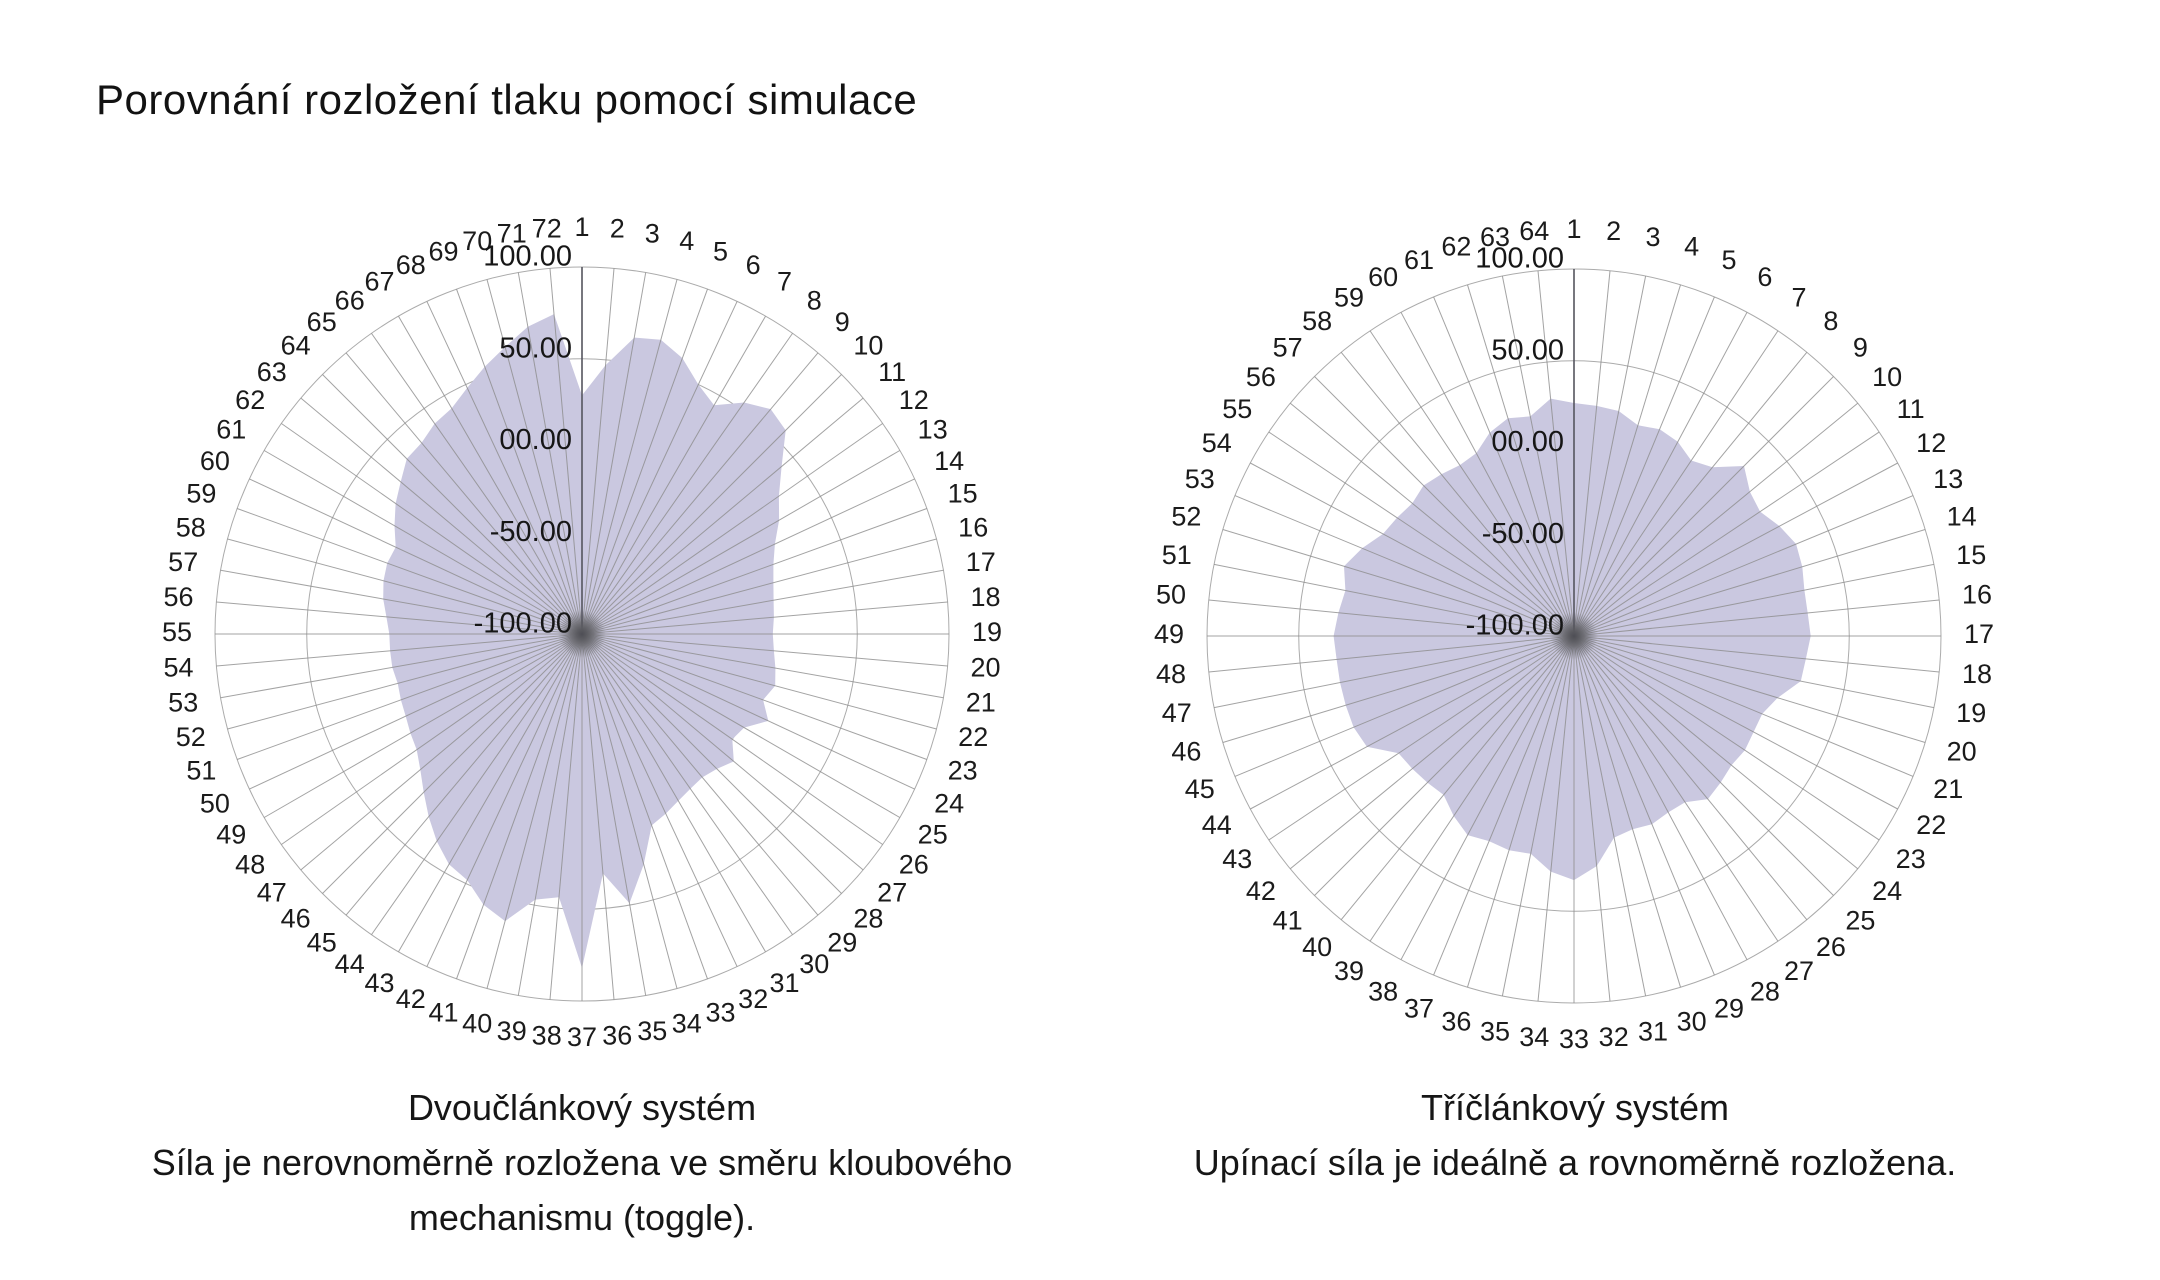 Image resolution: width=2160 pixels, height=1280 pixels. What do you see at coordinates (1799, 971) in the screenshot?
I see `spoke-label: 27` at bounding box center [1799, 971].